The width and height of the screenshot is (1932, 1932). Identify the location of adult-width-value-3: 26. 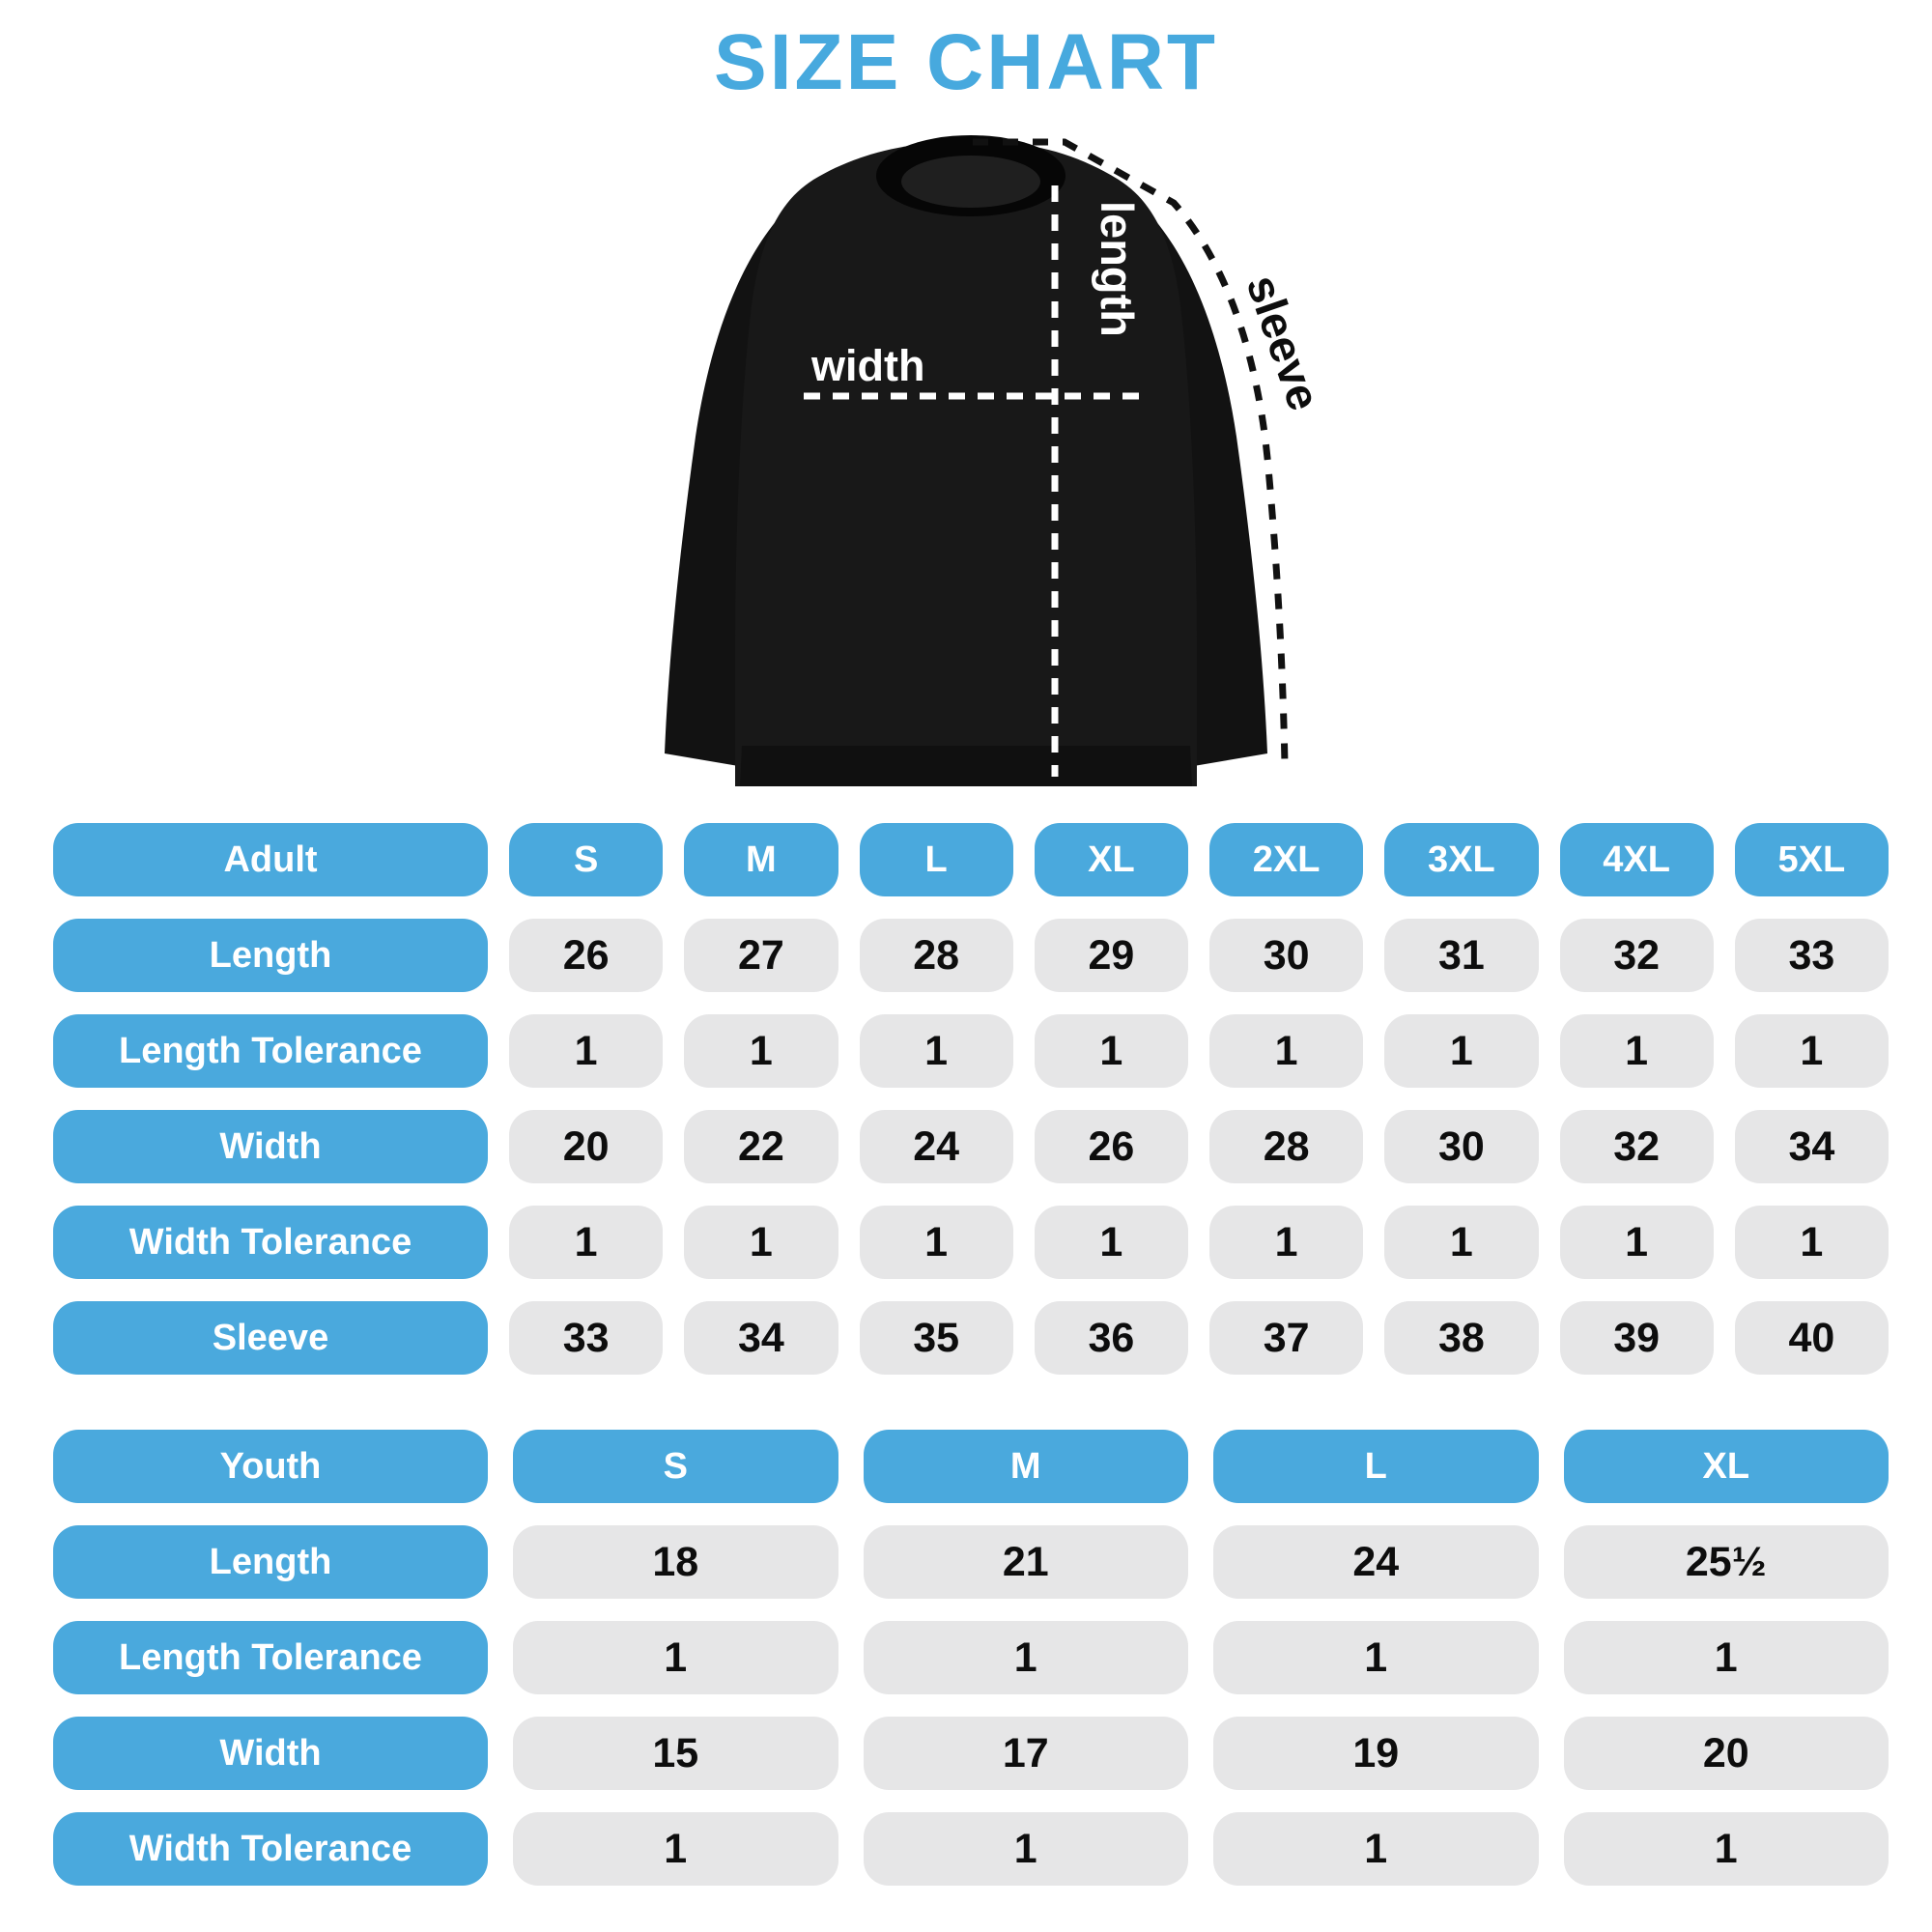
(1111, 1146).